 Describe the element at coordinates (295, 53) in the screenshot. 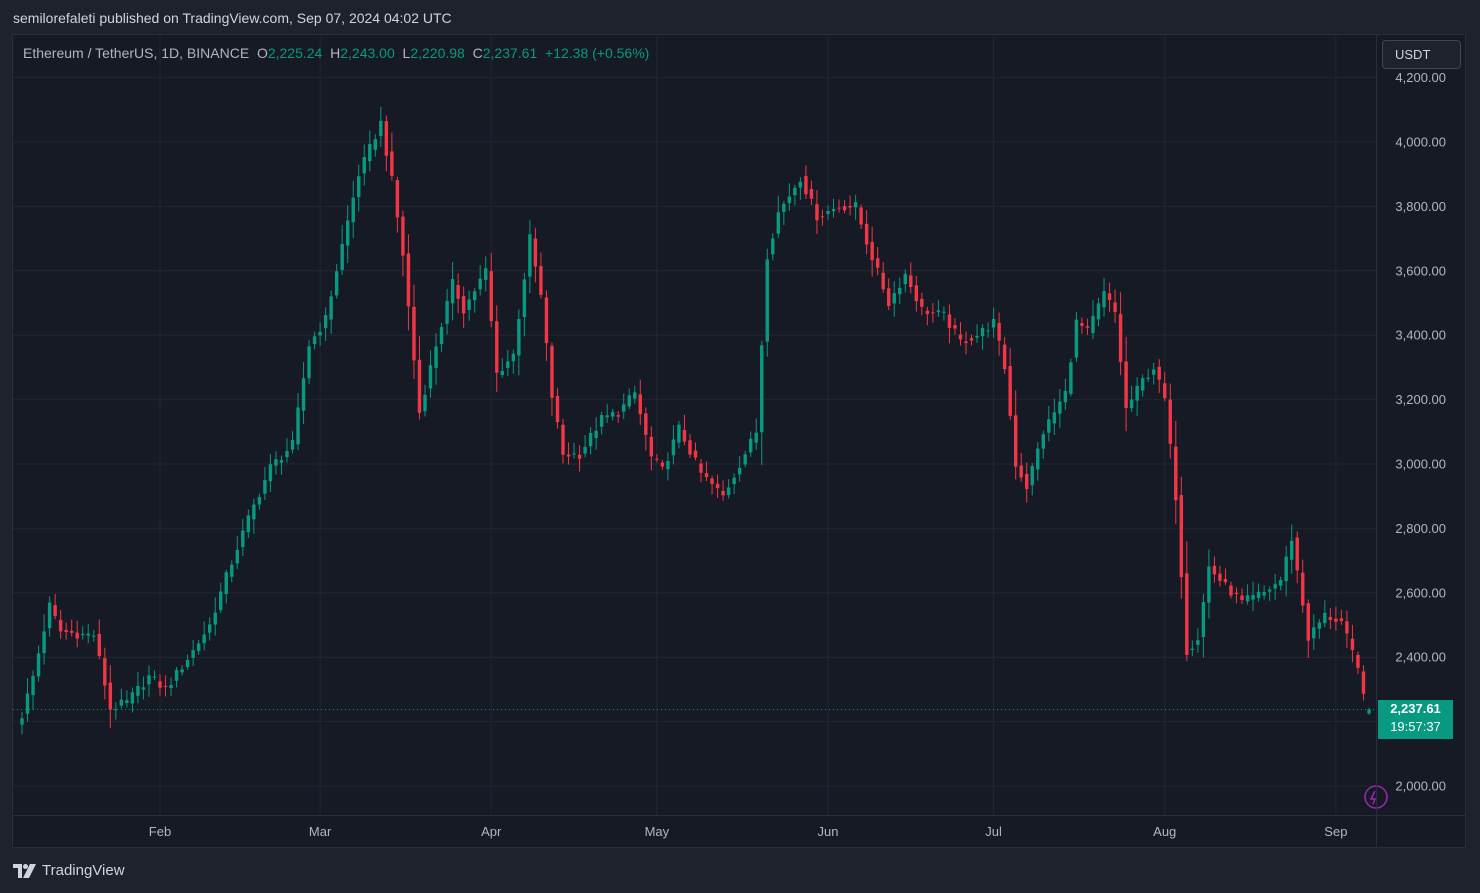

I see `open-value: 2,225.24` at that location.